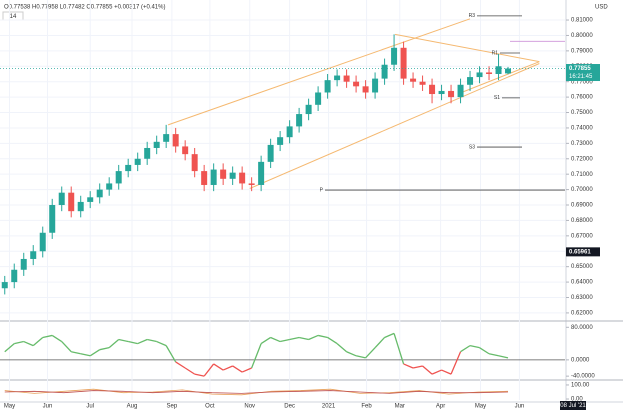 This screenshot has height=410, width=623. What do you see at coordinates (582, 21) in the screenshot?
I see `y-tick-label: 0.81000` at bounding box center [582, 21].